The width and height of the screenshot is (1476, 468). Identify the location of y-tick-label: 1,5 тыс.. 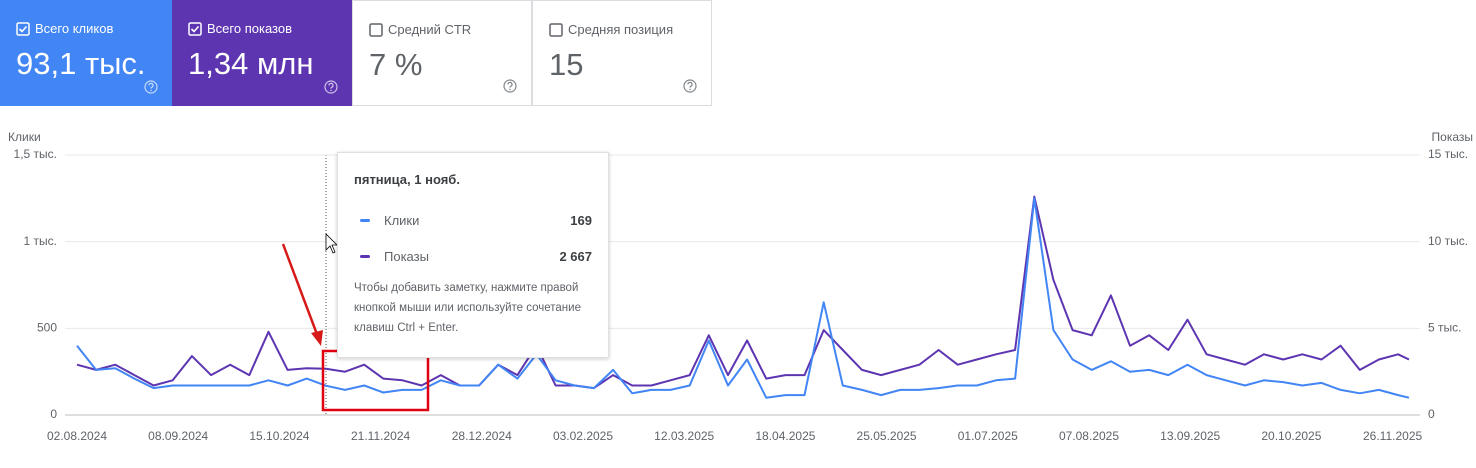
(35, 154).